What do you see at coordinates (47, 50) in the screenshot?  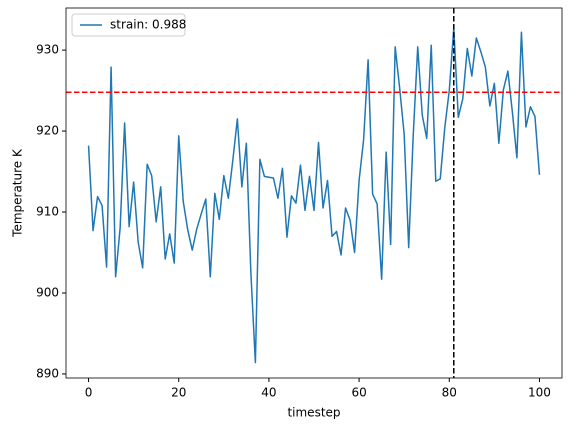 I see `y-tick-label: 930` at bounding box center [47, 50].